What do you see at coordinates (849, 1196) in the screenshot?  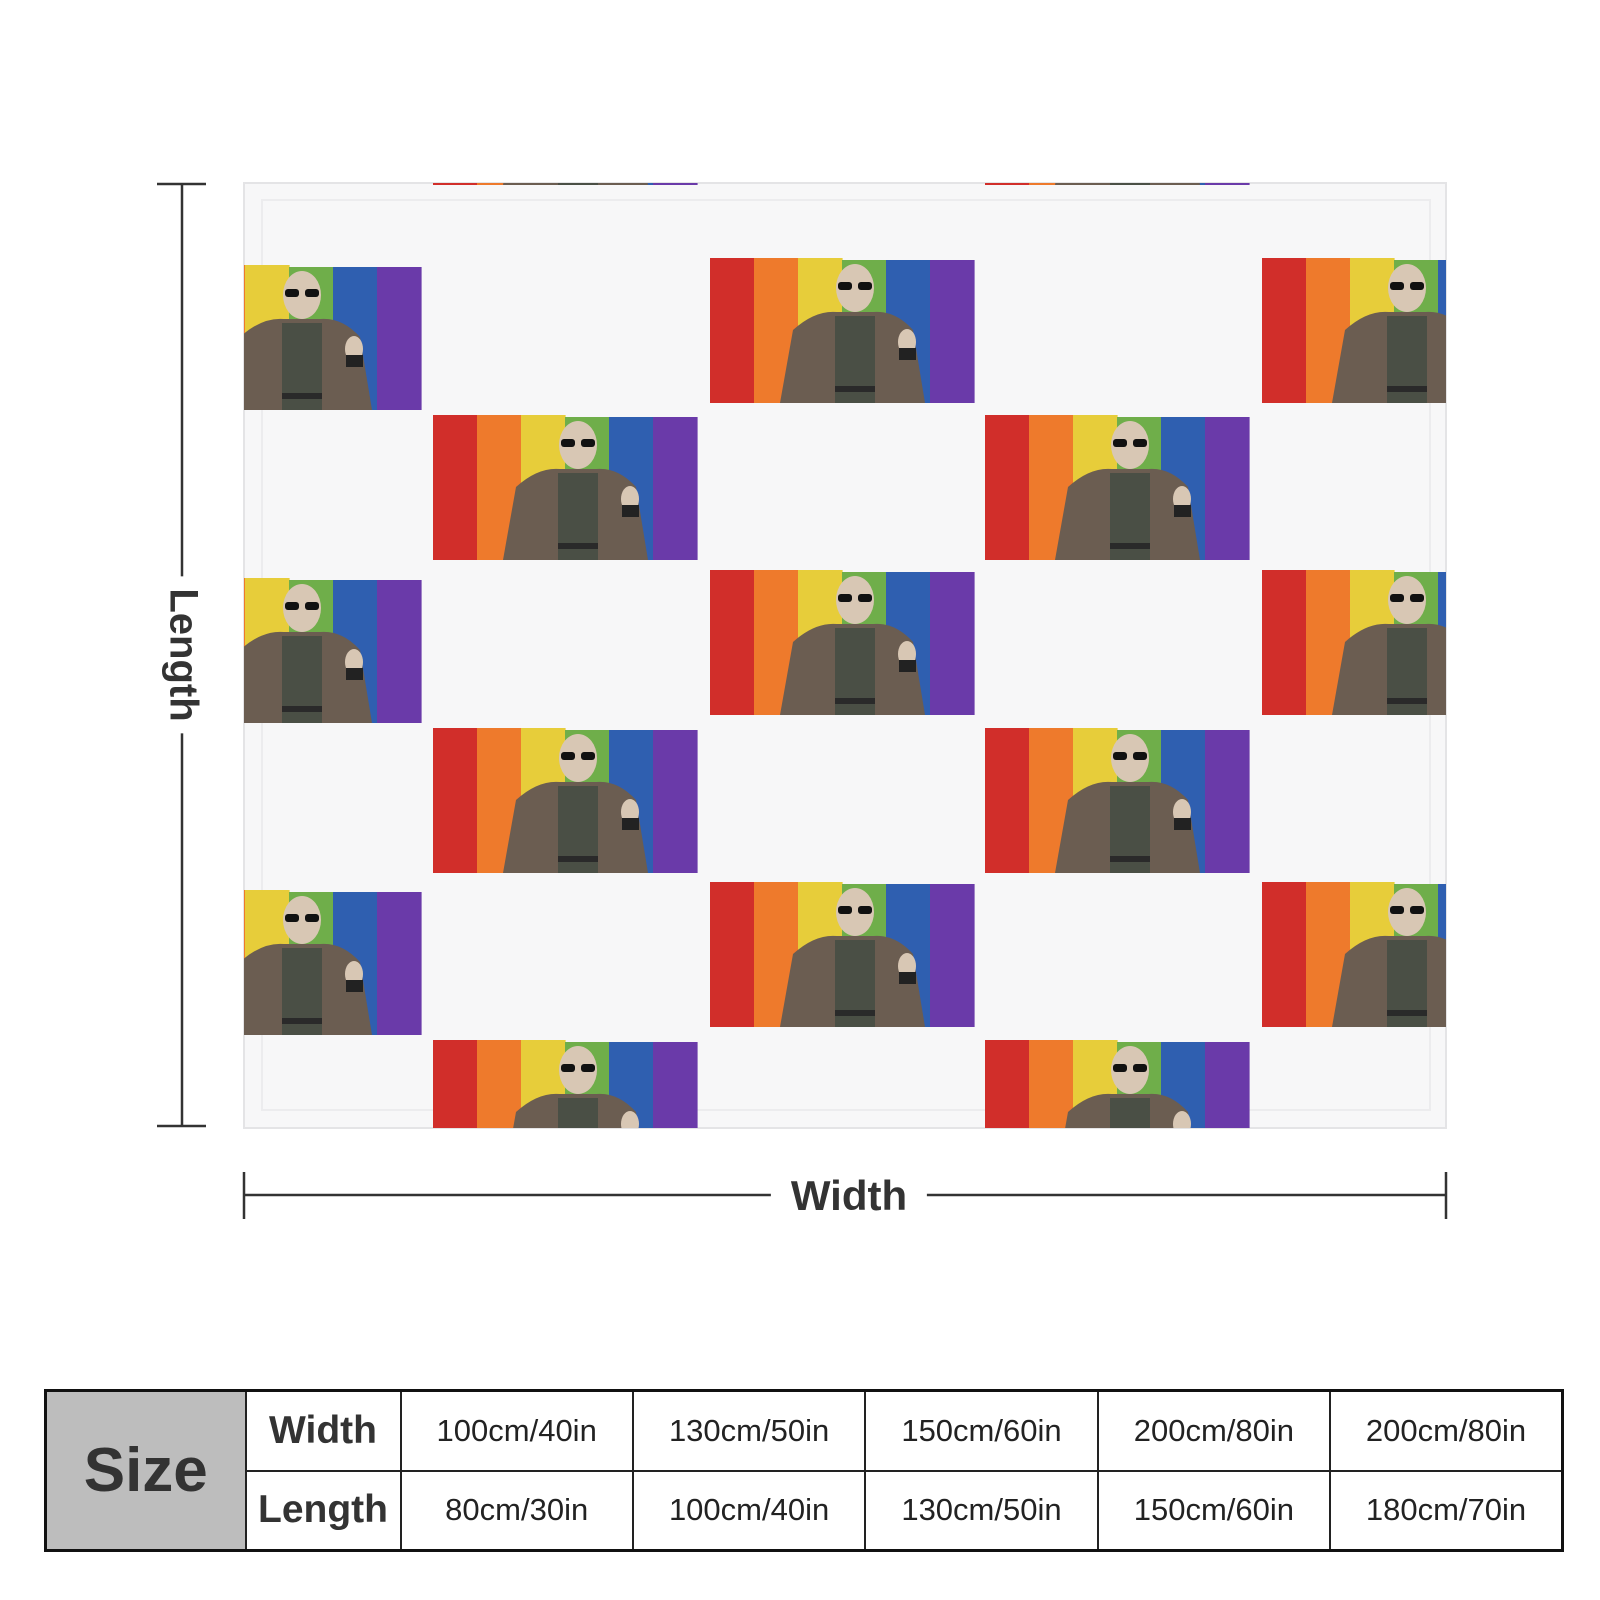 I see `width-label: Width` at bounding box center [849, 1196].